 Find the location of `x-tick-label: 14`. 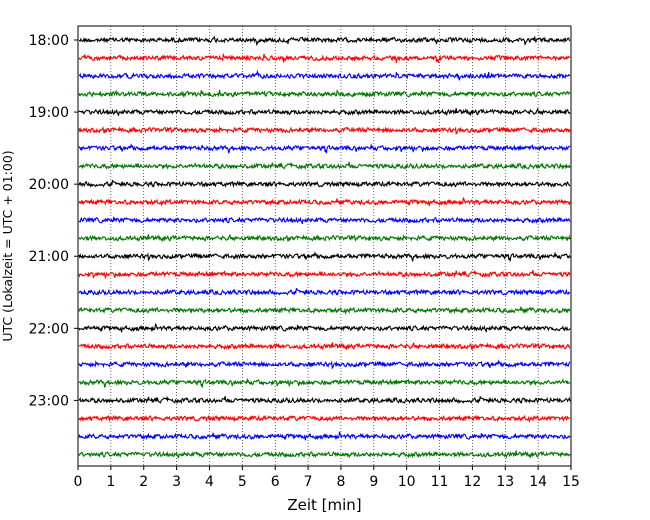

x-tick-label: 14 is located at coordinates (538, 482).